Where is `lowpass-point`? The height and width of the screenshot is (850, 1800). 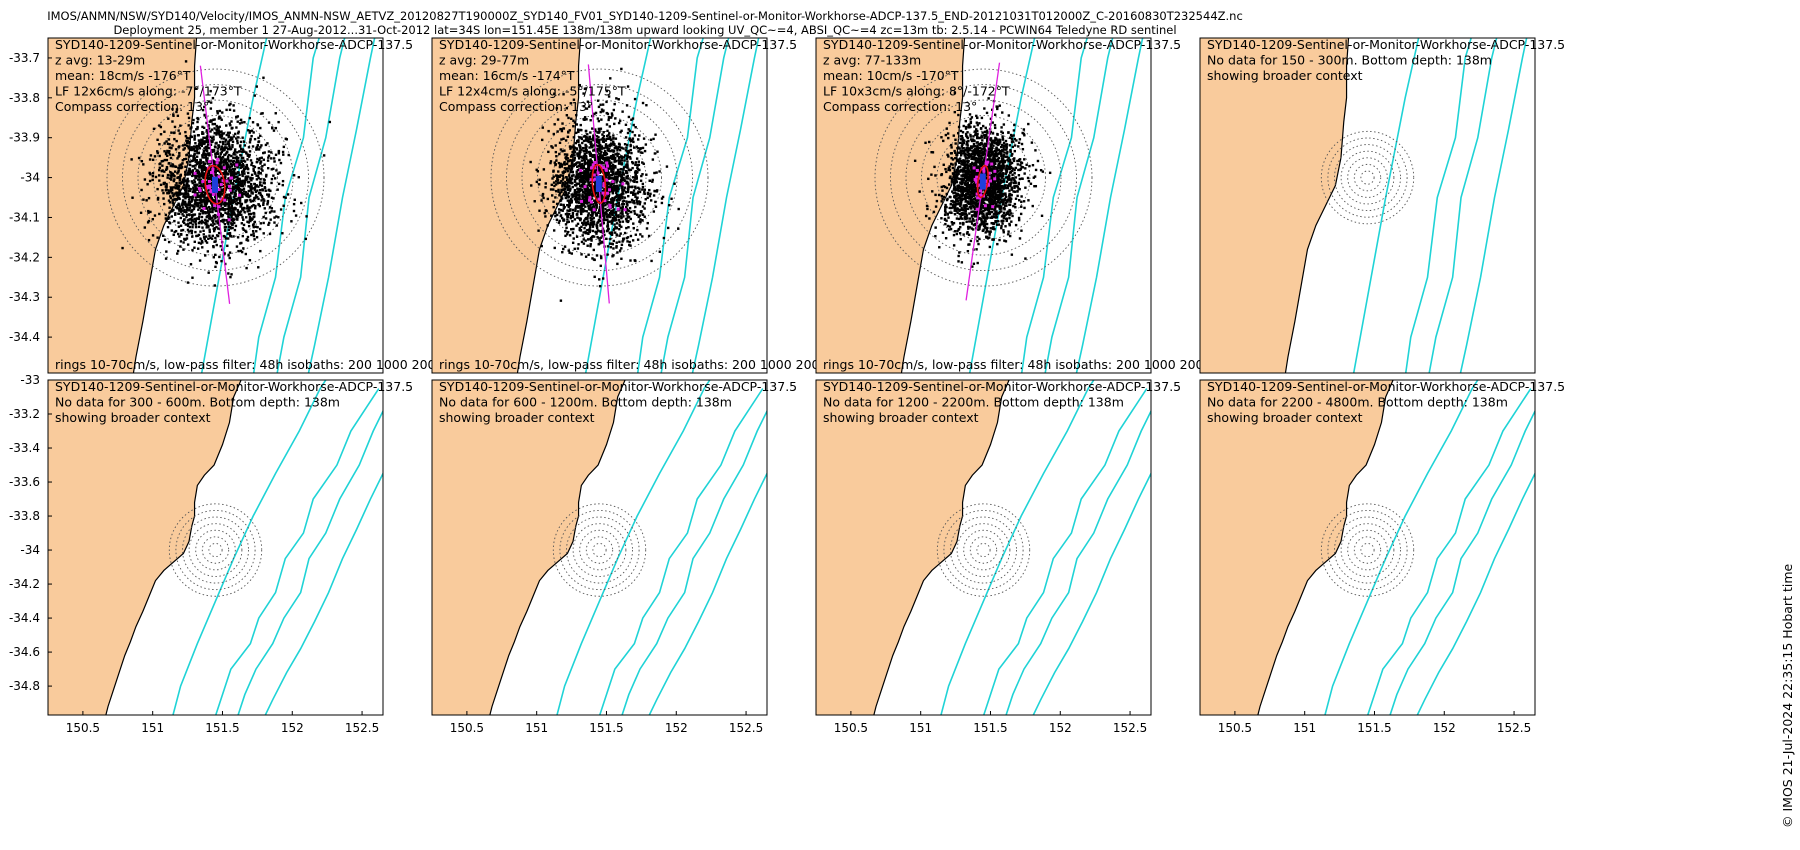 lowpass-point is located at coordinates (195, 195).